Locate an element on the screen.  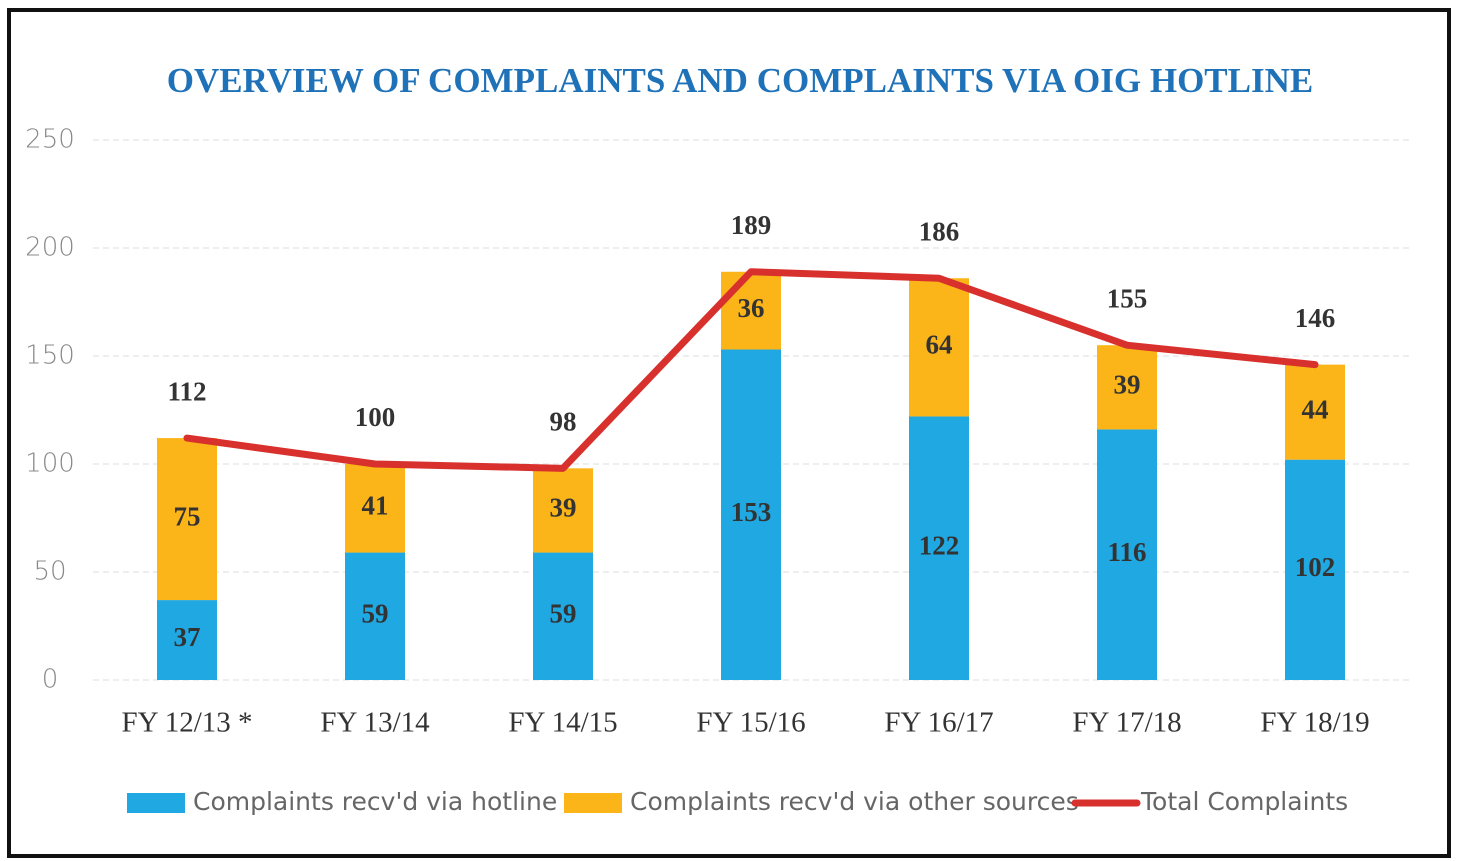
y-tick-label: 50 is located at coordinates (49, 572).